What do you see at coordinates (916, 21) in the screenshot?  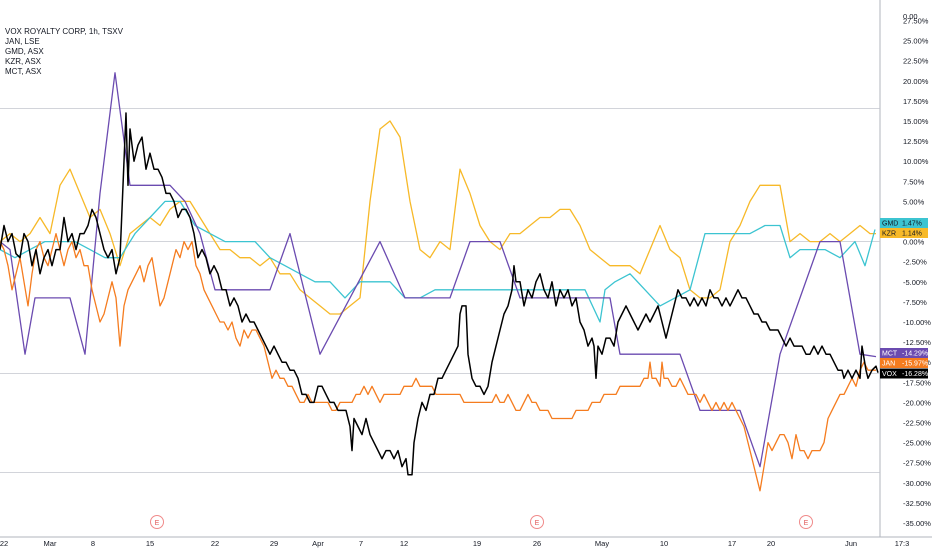 I see `y-tick-label: 27.50%` at bounding box center [916, 21].